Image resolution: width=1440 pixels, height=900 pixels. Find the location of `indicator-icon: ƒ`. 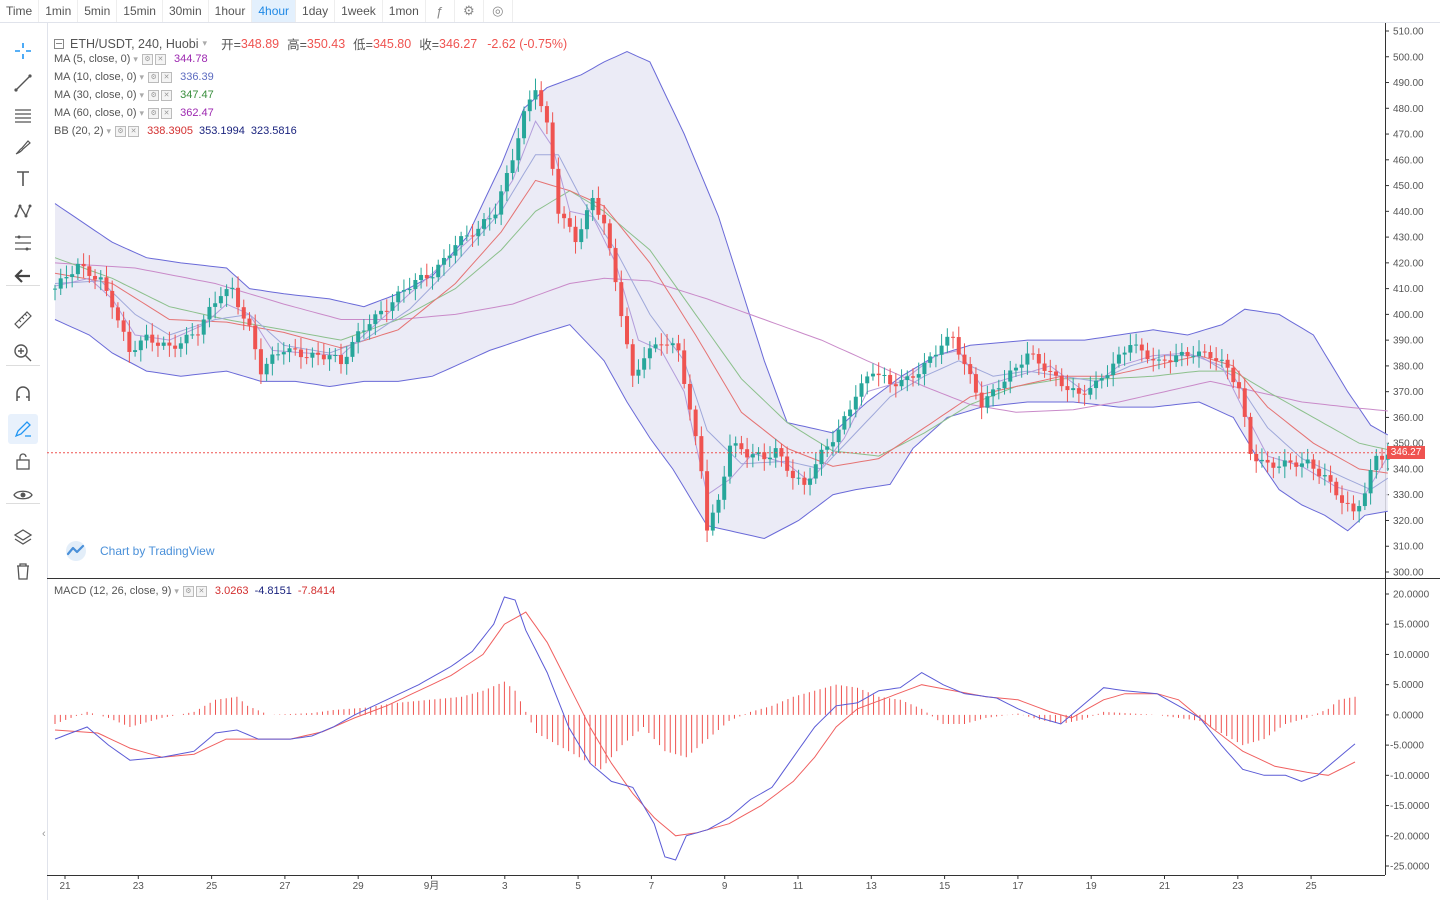

indicator-icon: ƒ is located at coordinates (440, 11).